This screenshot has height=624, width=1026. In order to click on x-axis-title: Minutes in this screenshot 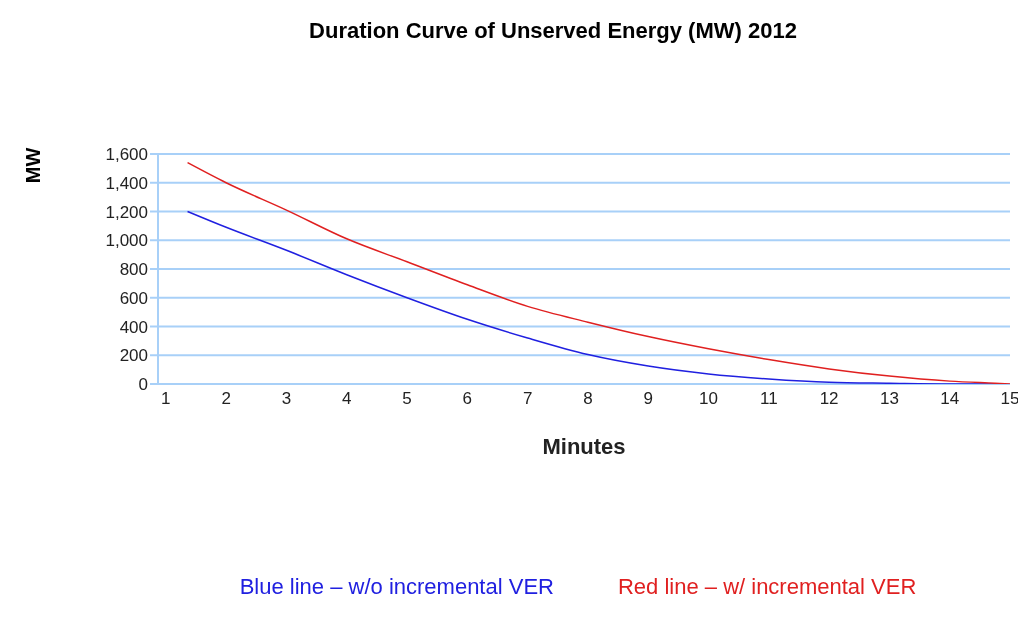, I will do `click(584, 446)`.